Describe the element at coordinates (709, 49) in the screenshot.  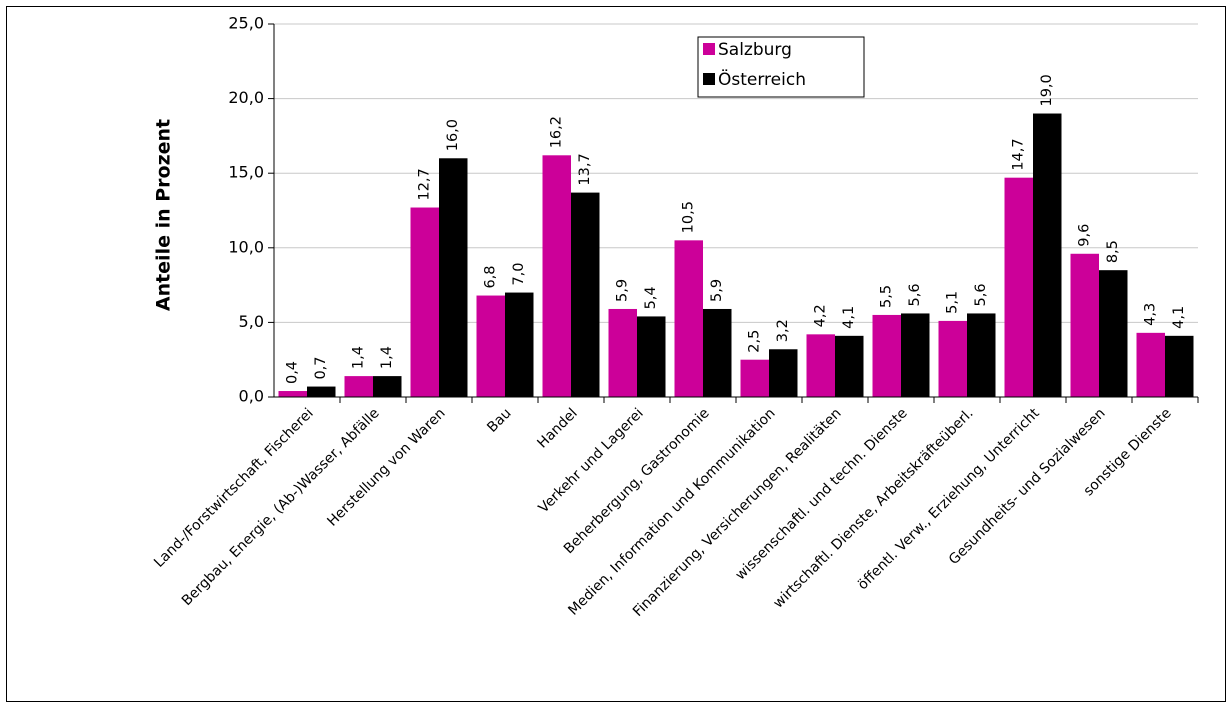
I see `legend-swatch-salzburg` at that location.